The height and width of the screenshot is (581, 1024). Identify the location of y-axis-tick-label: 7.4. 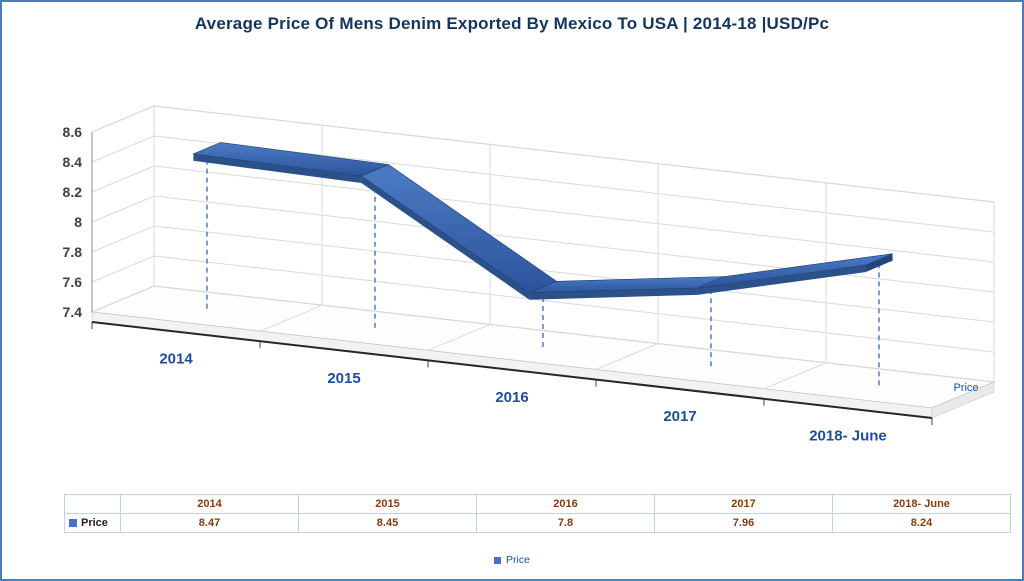
(73, 312).